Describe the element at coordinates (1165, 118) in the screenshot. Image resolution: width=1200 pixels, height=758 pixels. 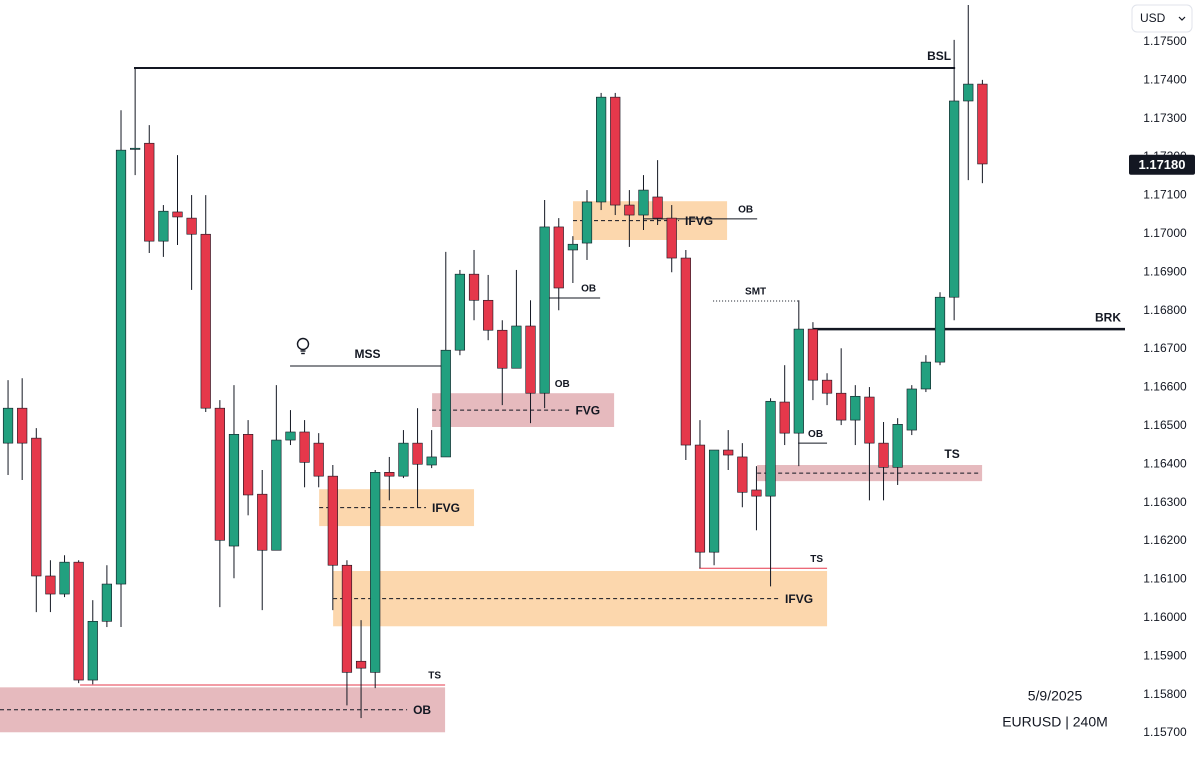
I see `y-tick-label: 1.17300` at that location.